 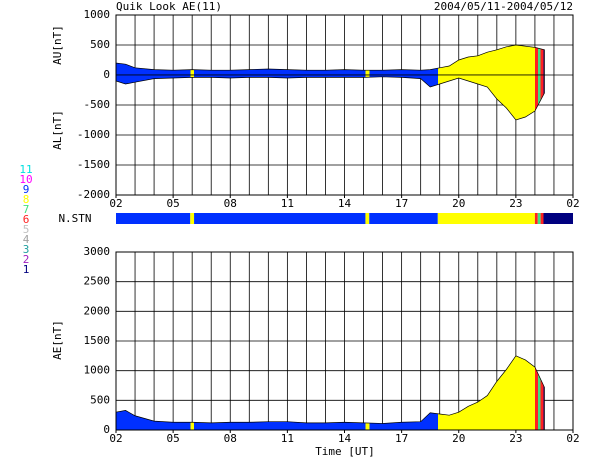 What do you see at coordinates (57, 45) in the screenshot?
I see `y-axis-label: AU[nT]` at bounding box center [57, 45].